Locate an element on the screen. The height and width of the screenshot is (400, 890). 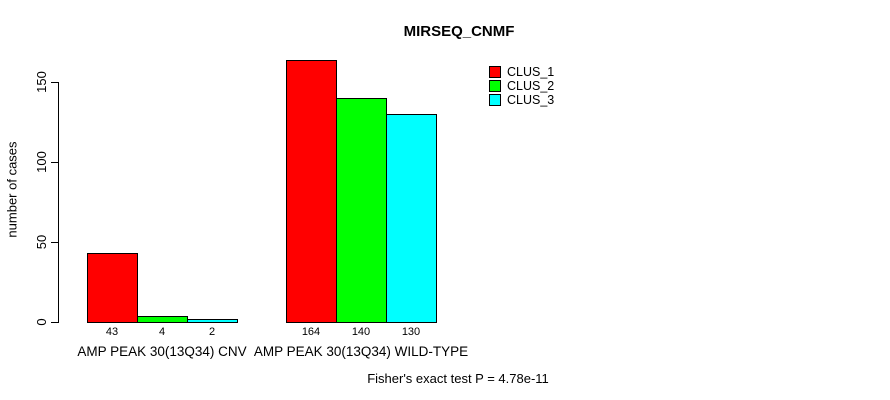
legend-row: CLUS_3 is located at coordinates (521, 100).